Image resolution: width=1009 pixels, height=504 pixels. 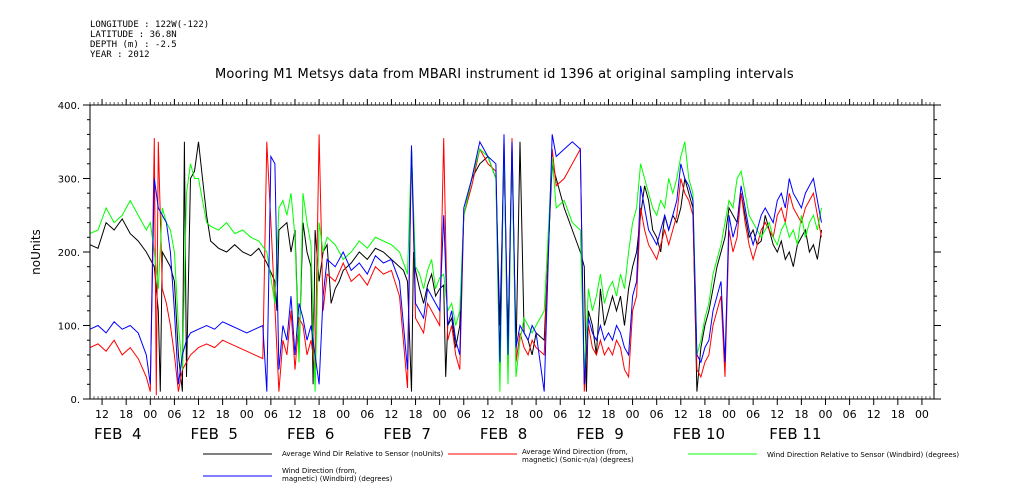 What do you see at coordinates (503, 434) in the screenshot?
I see `date-label: FEB 8` at bounding box center [503, 434].